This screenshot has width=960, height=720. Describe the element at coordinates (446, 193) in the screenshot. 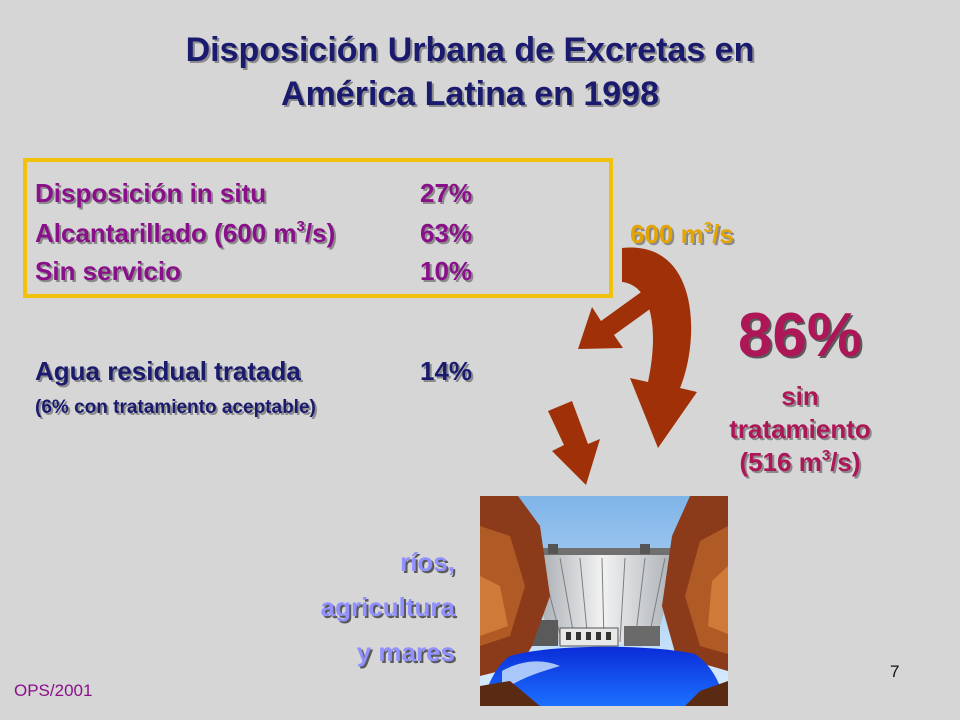

I see `stat-value: 27%` at that location.